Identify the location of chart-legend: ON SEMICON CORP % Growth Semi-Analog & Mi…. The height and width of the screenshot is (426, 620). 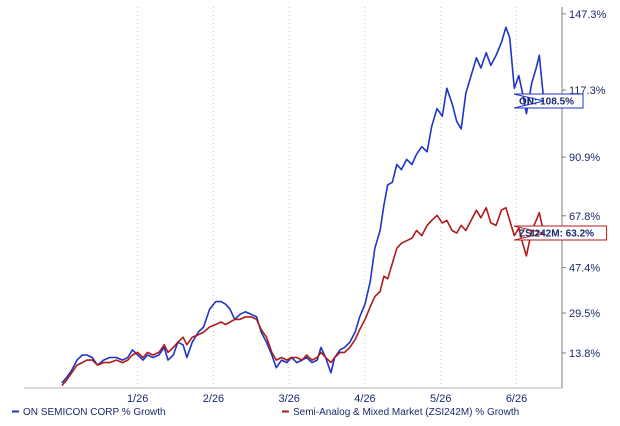
(265, 412).